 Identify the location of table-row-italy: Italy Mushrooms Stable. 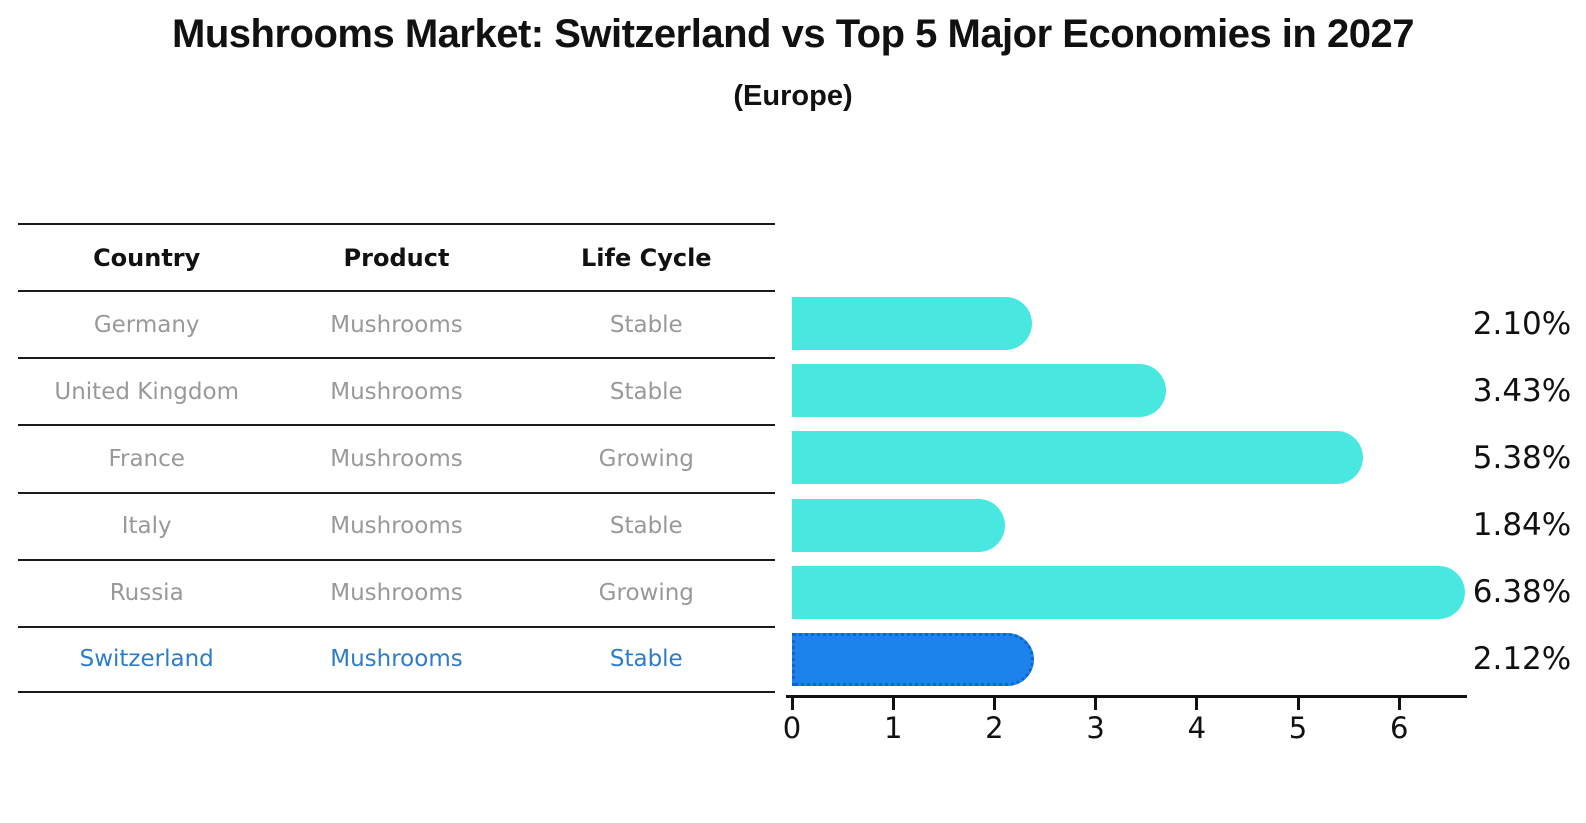
(396, 525).